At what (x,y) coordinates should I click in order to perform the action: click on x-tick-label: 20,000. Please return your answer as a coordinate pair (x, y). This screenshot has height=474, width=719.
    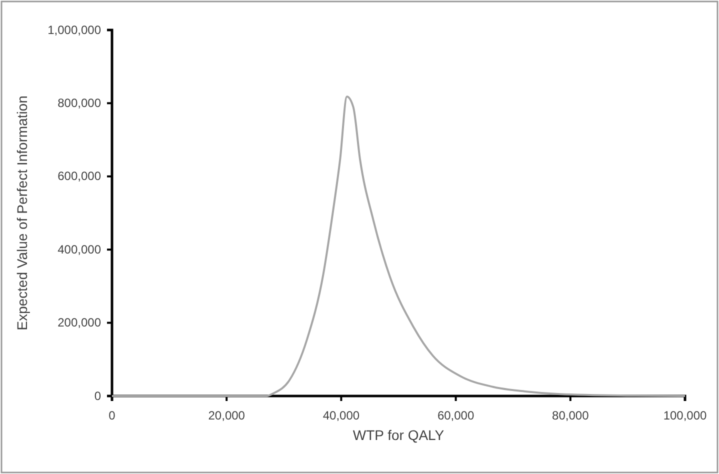
    Looking at the image, I should click on (227, 415).